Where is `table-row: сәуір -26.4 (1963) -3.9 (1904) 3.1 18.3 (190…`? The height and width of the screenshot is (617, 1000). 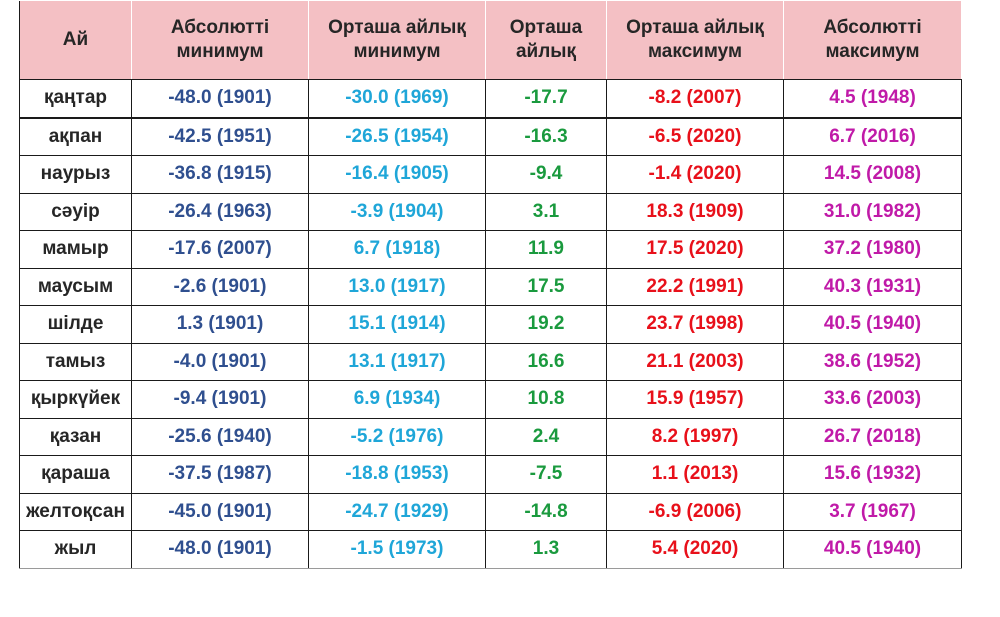 table-row: сәуір -26.4 (1963) -3.9 (1904) 3.1 18.3 (190… is located at coordinates (490, 212).